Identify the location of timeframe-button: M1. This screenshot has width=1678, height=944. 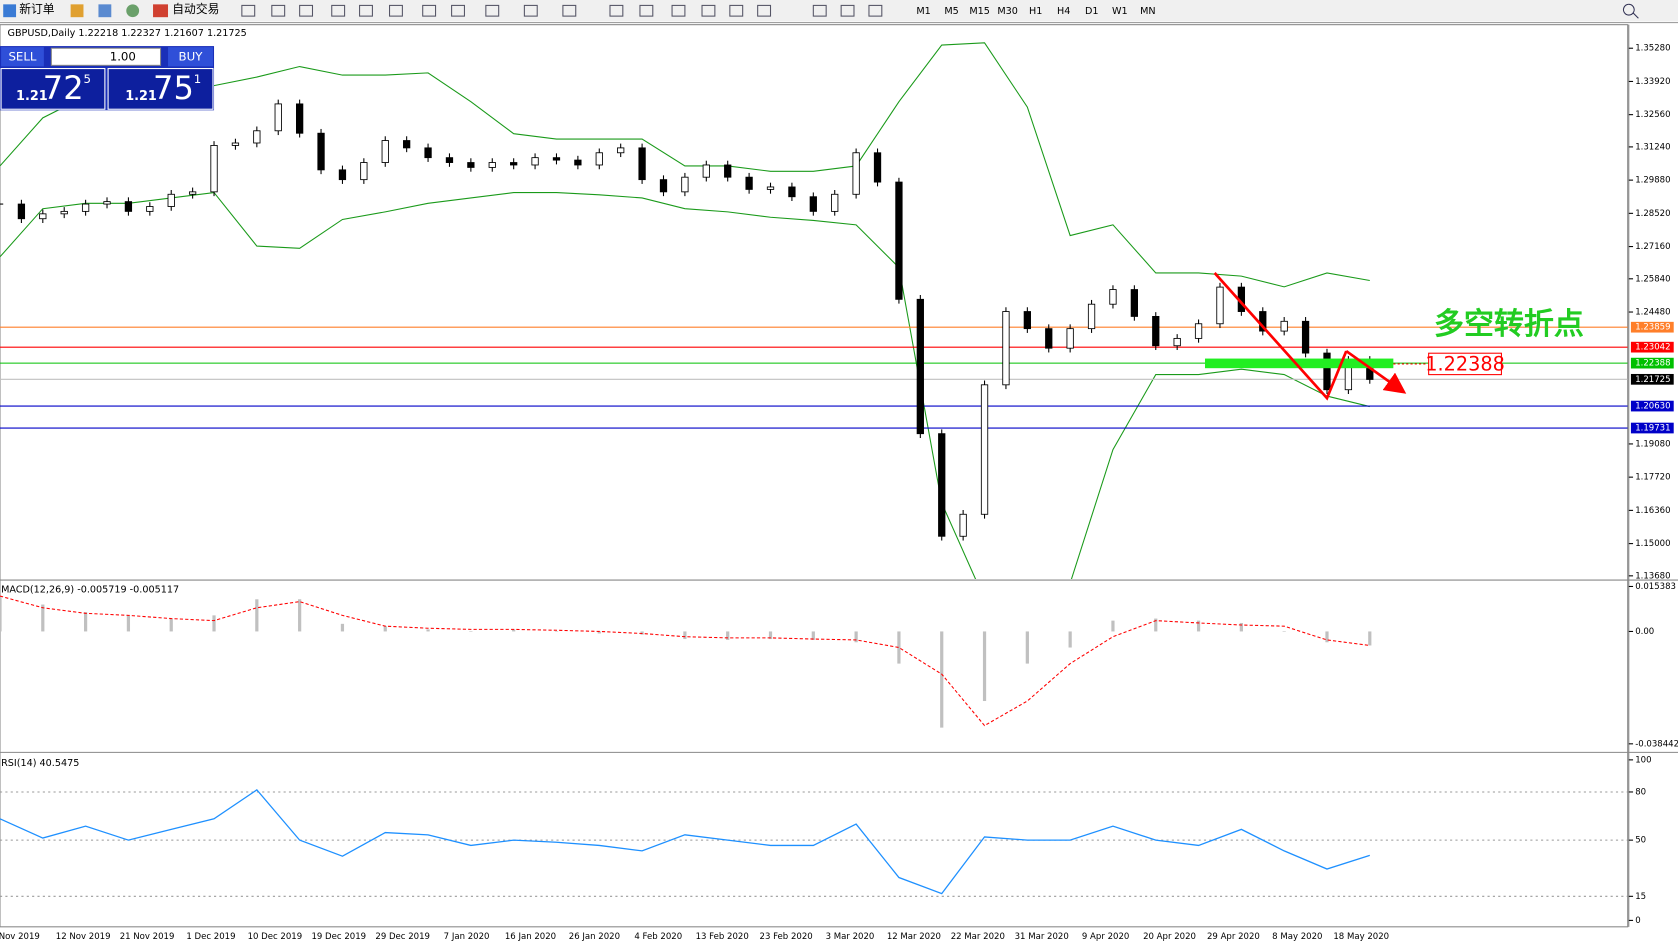
(923, 11).